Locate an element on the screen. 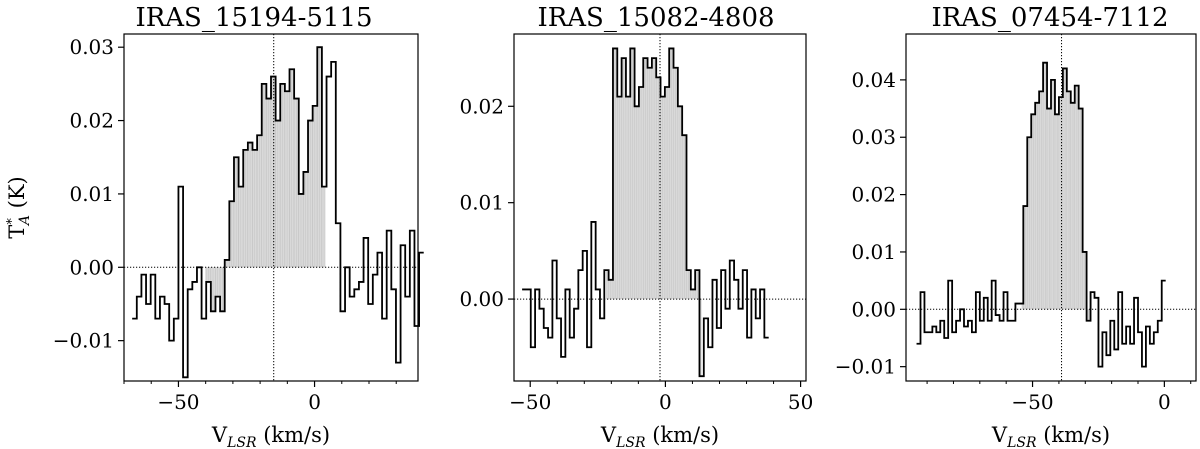  shaded-line-region is located at coordinates (265, 183).